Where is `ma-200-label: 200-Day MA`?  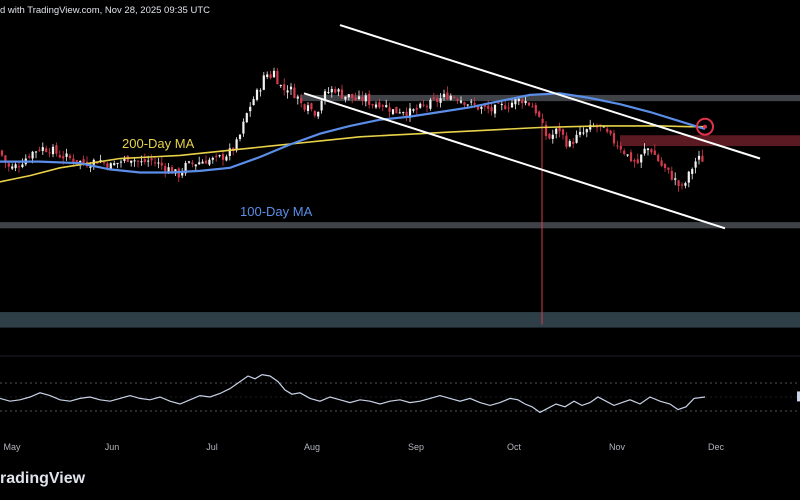 ma-200-label: 200-Day MA is located at coordinates (158, 143).